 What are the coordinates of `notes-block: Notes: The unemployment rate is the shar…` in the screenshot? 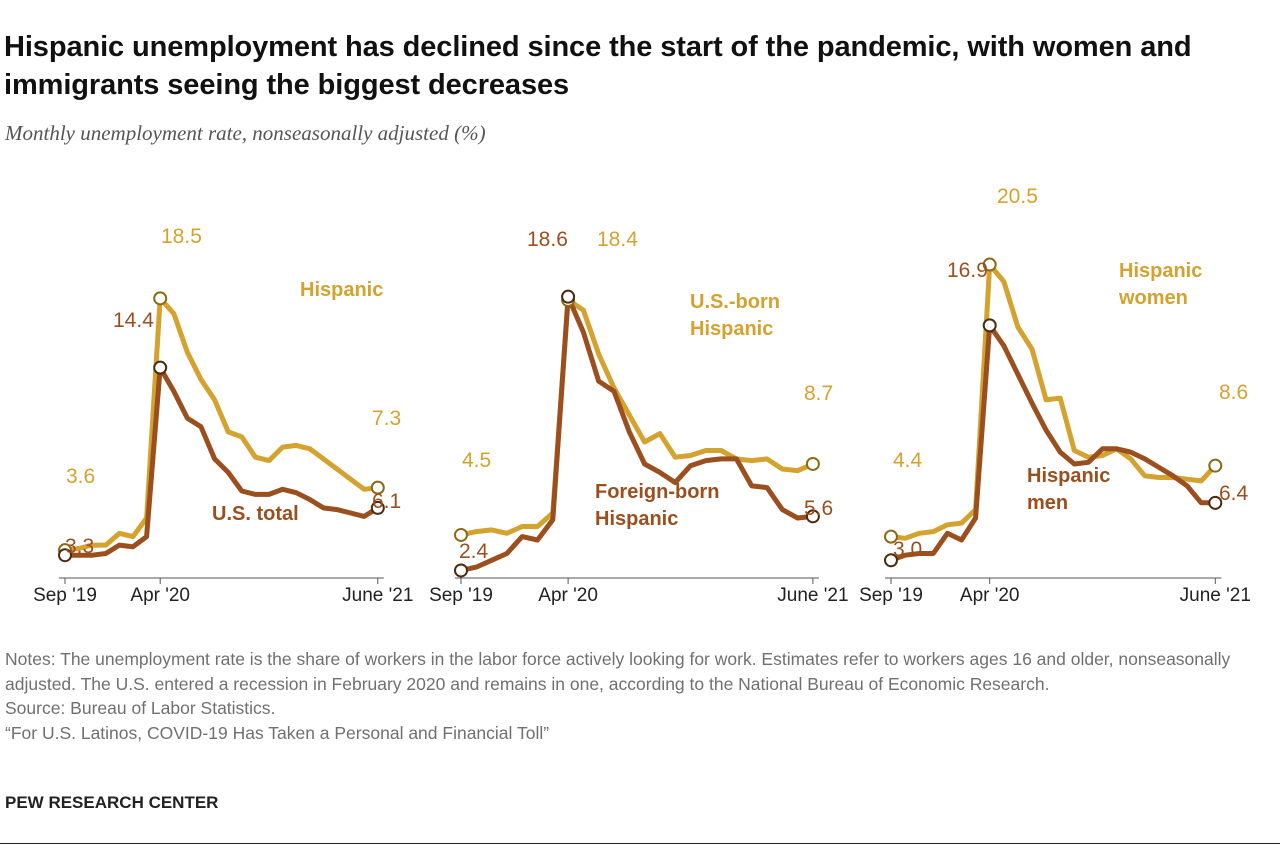 It's located at (635, 696).